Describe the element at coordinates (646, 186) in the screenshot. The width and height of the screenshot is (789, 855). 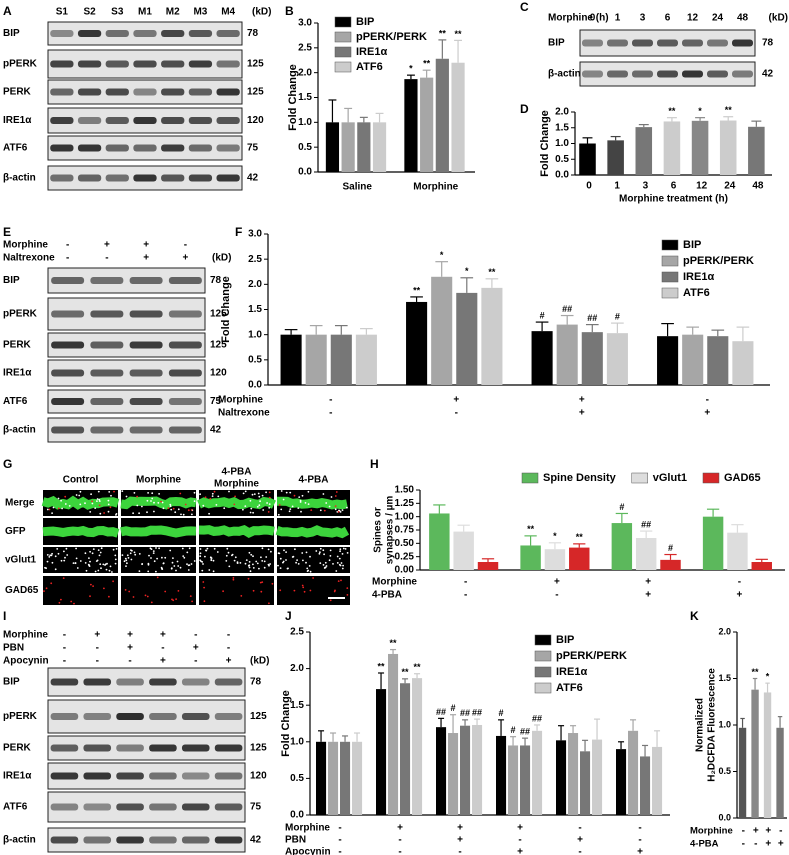
I see `x-tick-label: 3` at that location.